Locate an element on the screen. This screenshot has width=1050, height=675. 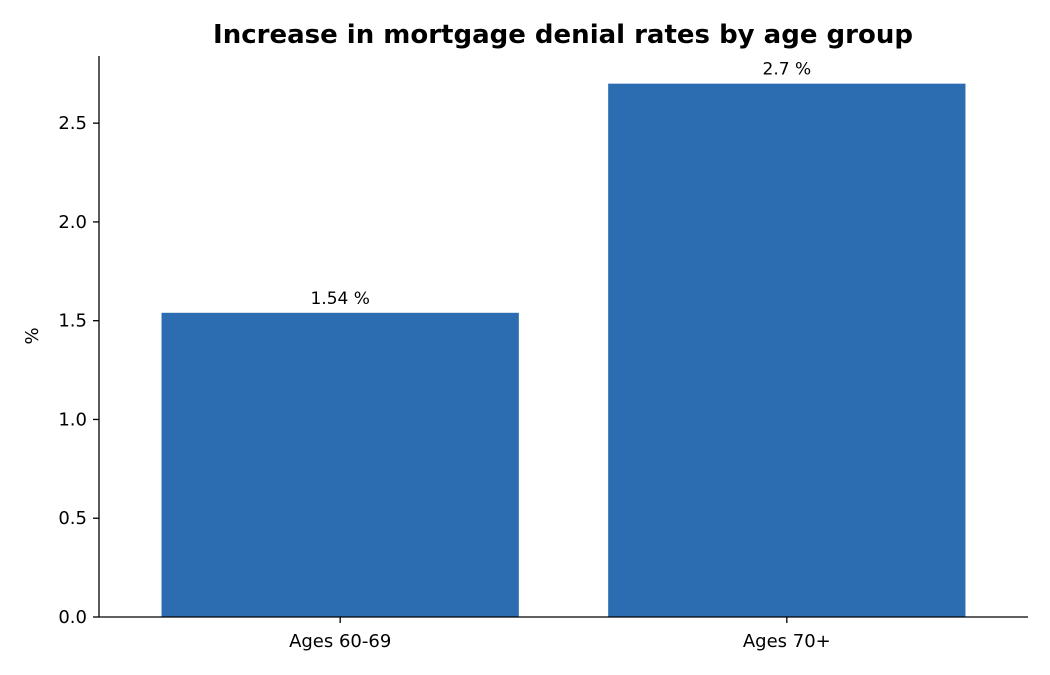
y-tick-label-1: 0.5 is located at coordinates (72, 518).